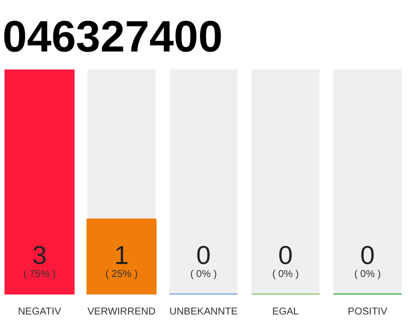 Image resolution: width=410 pixels, height=320 pixels. What do you see at coordinates (203, 312) in the screenshot?
I see `x-tick-label: UNBEKANNTE` at bounding box center [203, 312].